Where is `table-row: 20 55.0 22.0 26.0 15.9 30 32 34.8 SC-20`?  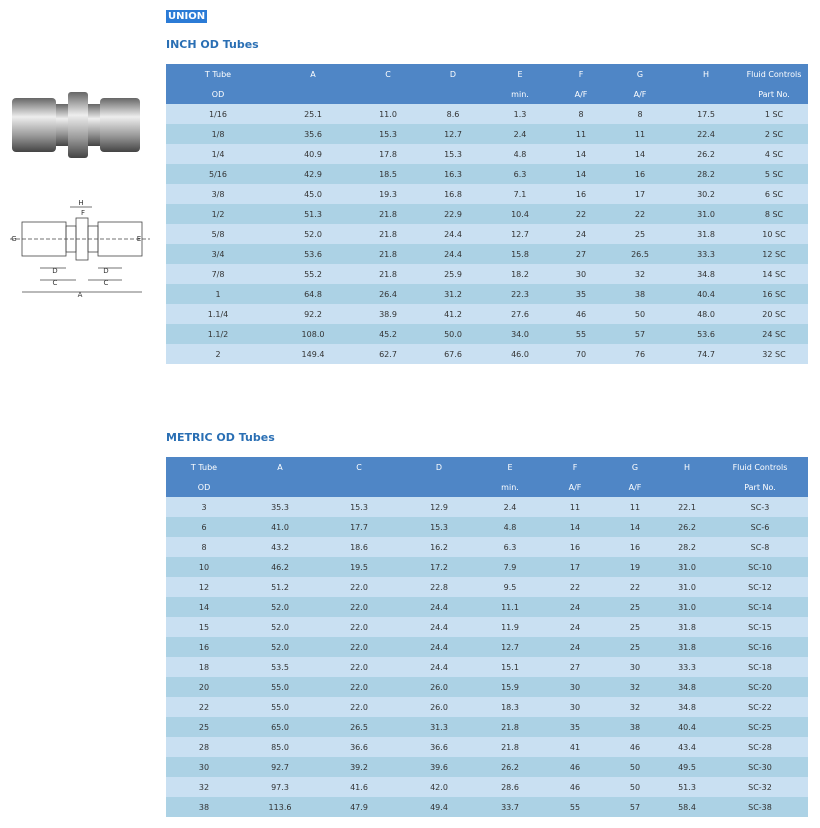 table-row: 20 55.0 22.0 26.0 15.9 30 32 34.8 SC-20 is located at coordinates (487, 687).